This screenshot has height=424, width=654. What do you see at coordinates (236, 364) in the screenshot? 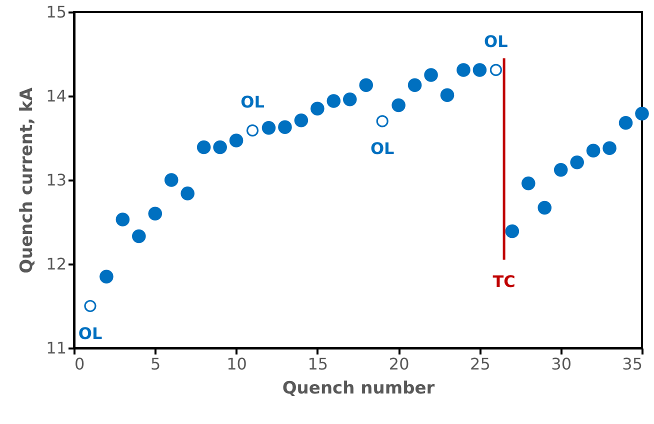
I see `x-tick-label: 10` at bounding box center [236, 364].